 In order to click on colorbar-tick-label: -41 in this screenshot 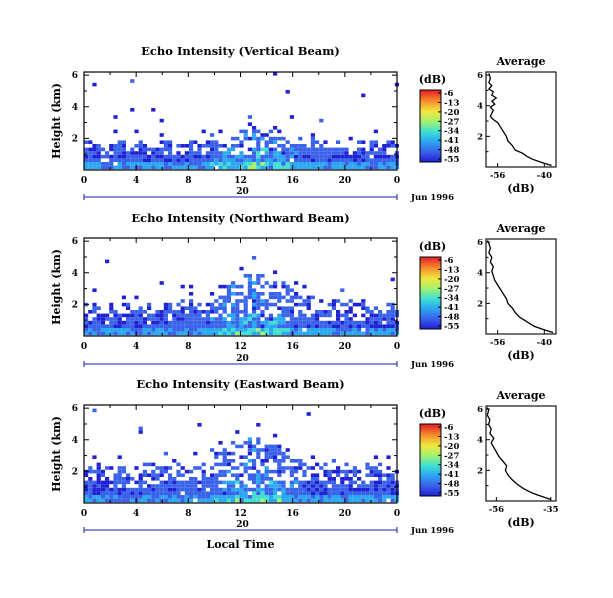, I will do `click(451, 141)`.